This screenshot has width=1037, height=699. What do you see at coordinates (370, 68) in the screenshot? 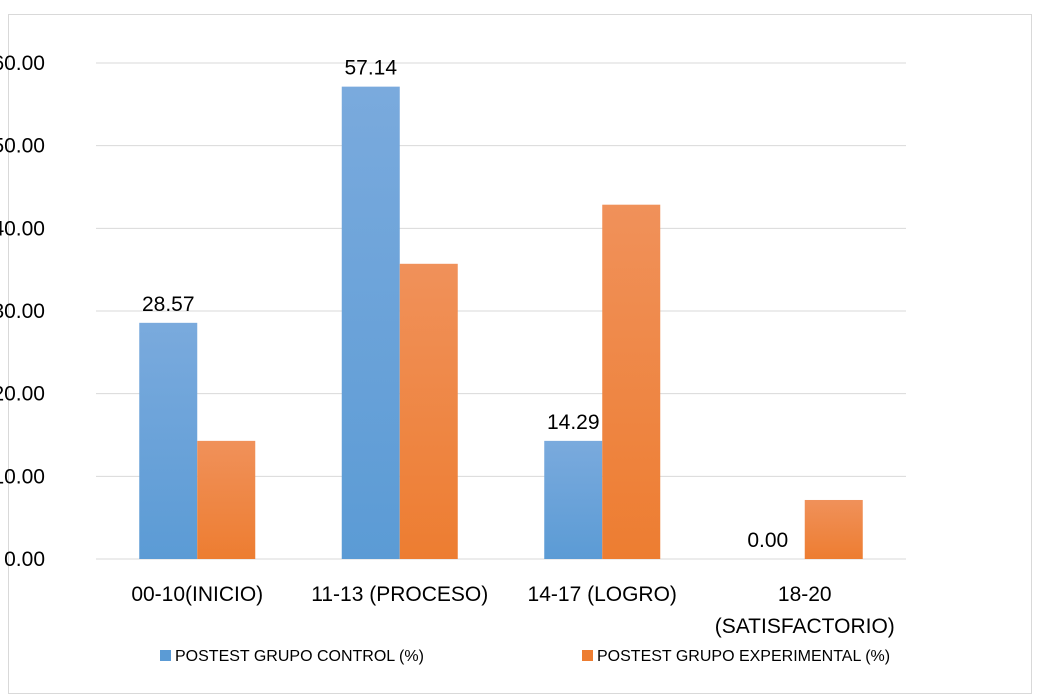
I see `data-label: 57.14` at bounding box center [370, 68].